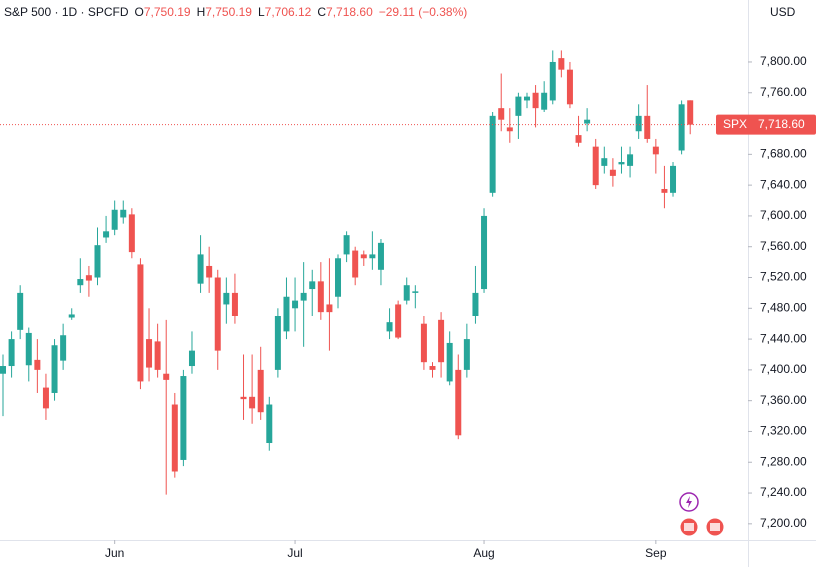 The height and width of the screenshot is (567, 816). I want to click on legend-text: C, so click(321, 12).